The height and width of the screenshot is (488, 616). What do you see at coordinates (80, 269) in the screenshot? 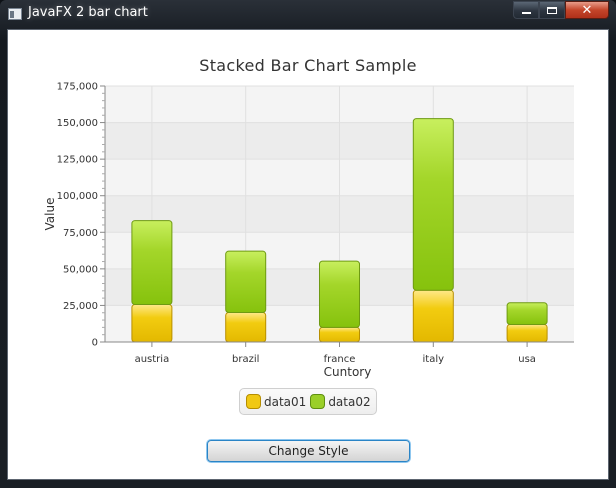
I see `y-tick-label: 50,000` at bounding box center [80, 269].